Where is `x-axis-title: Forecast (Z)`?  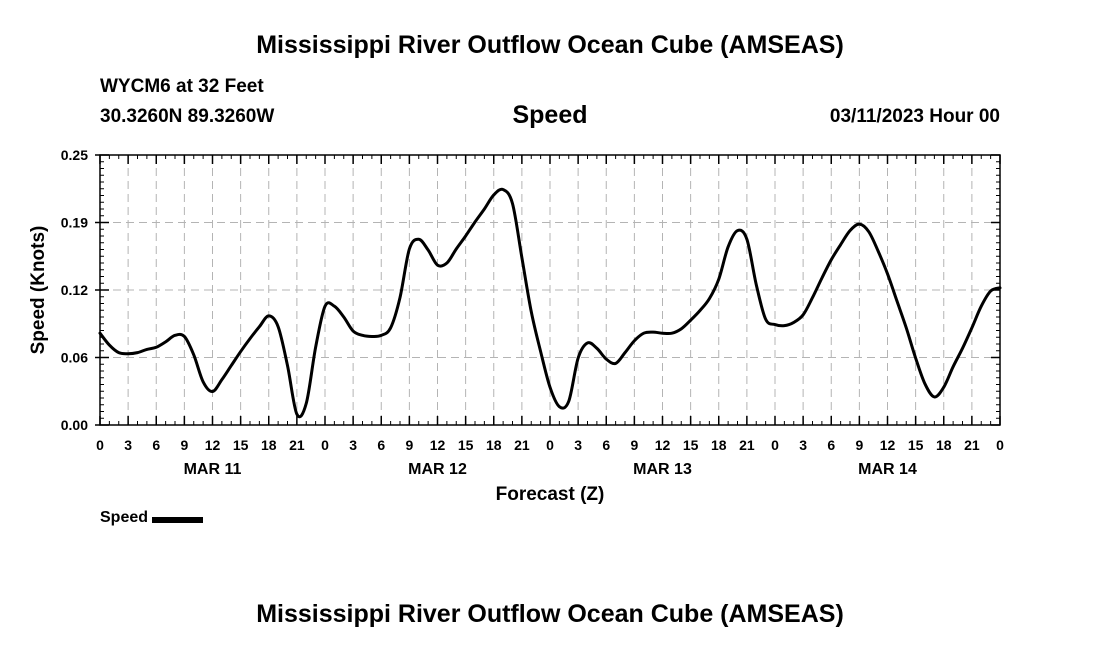
x-axis-title: Forecast (Z) is located at coordinates (550, 494).